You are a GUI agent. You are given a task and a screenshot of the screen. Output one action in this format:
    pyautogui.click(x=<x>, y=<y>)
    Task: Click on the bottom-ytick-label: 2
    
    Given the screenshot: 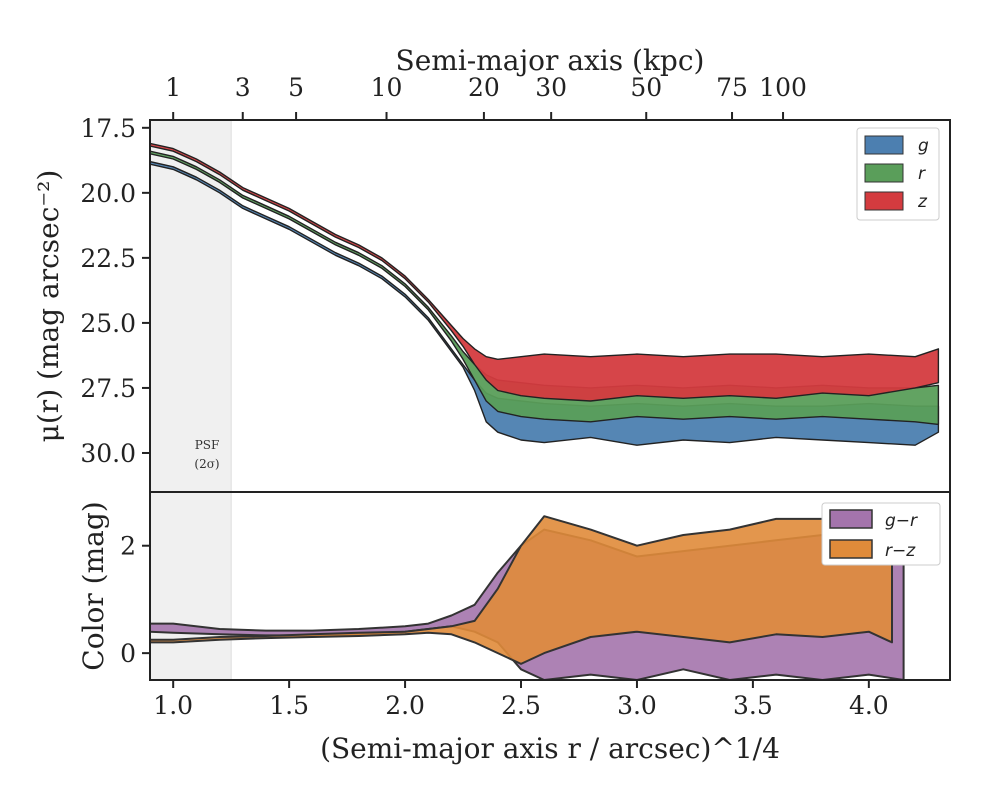 What is the action you would take?
    pyautogui.click(x=128, y=546)
    